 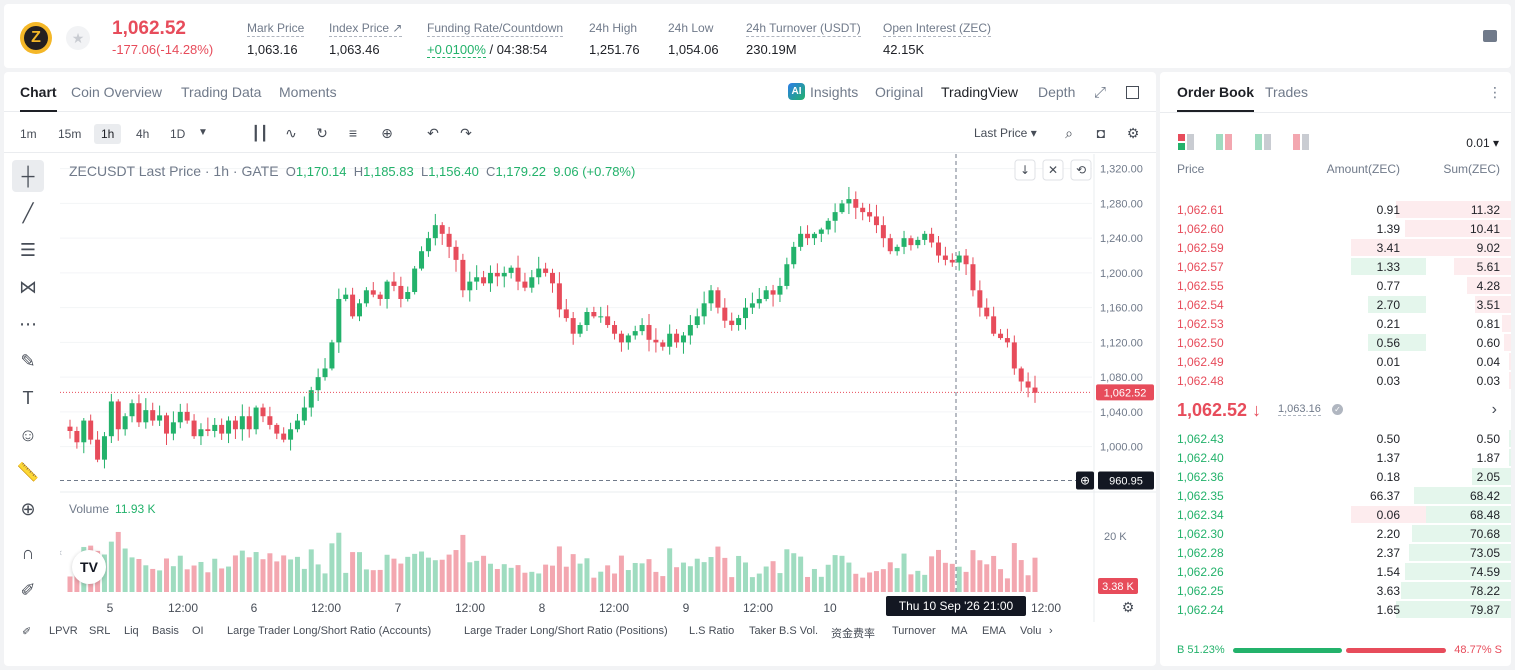 What do you see at coordinates (28, 134) in the screenshot?
I see `interval-1m: 1m` at bounding box center [28, 134].